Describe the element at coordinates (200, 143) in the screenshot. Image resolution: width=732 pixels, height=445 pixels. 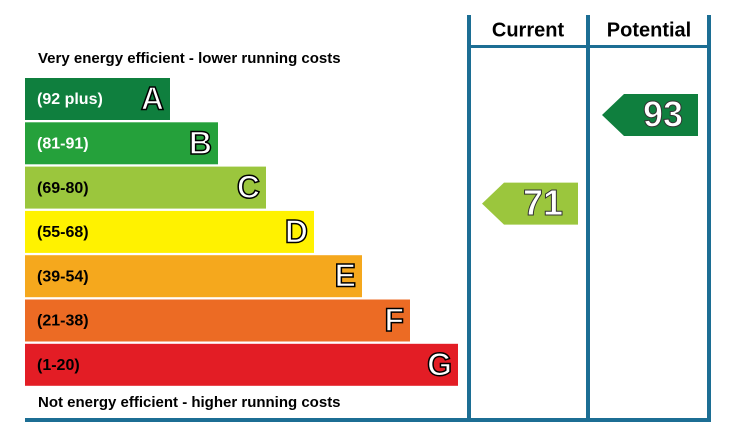
I see `band-letter: B` at that location.